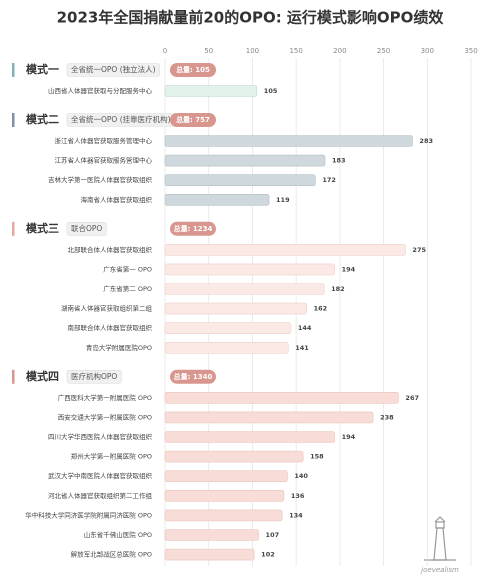  What do you see at coordinates (419, 250) in the screenshot?
I see `value-label: 275` at bounding box center [419, 250].